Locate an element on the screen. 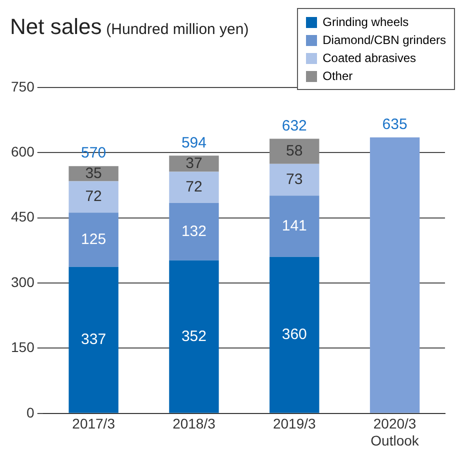 This screenshot has height=463, width=463. data-label: 132 is located at coordinates (193, 231).